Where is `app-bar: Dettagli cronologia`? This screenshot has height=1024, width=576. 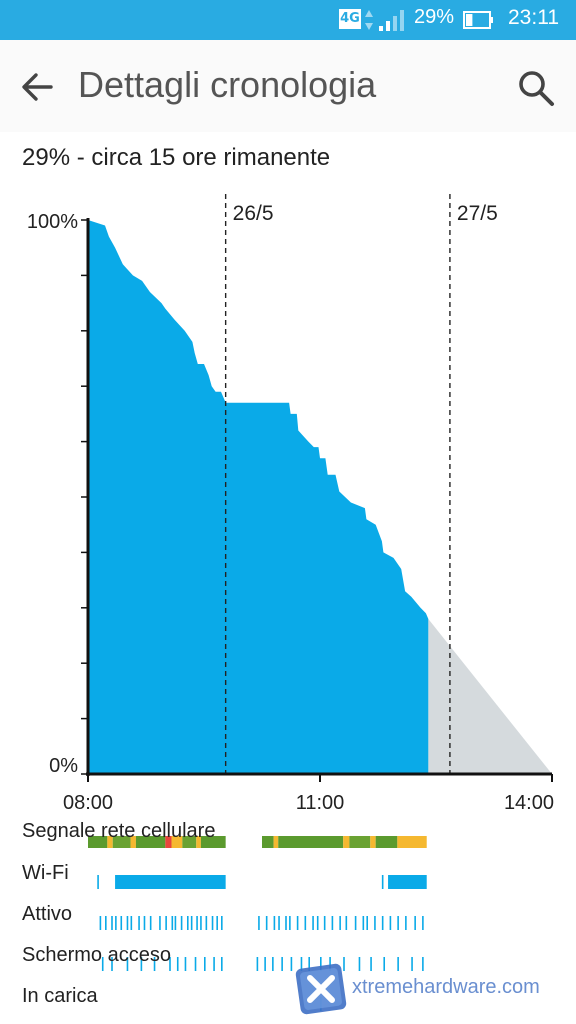
app-bar: Dettagli cronologia is located at coordinates (288, 86).